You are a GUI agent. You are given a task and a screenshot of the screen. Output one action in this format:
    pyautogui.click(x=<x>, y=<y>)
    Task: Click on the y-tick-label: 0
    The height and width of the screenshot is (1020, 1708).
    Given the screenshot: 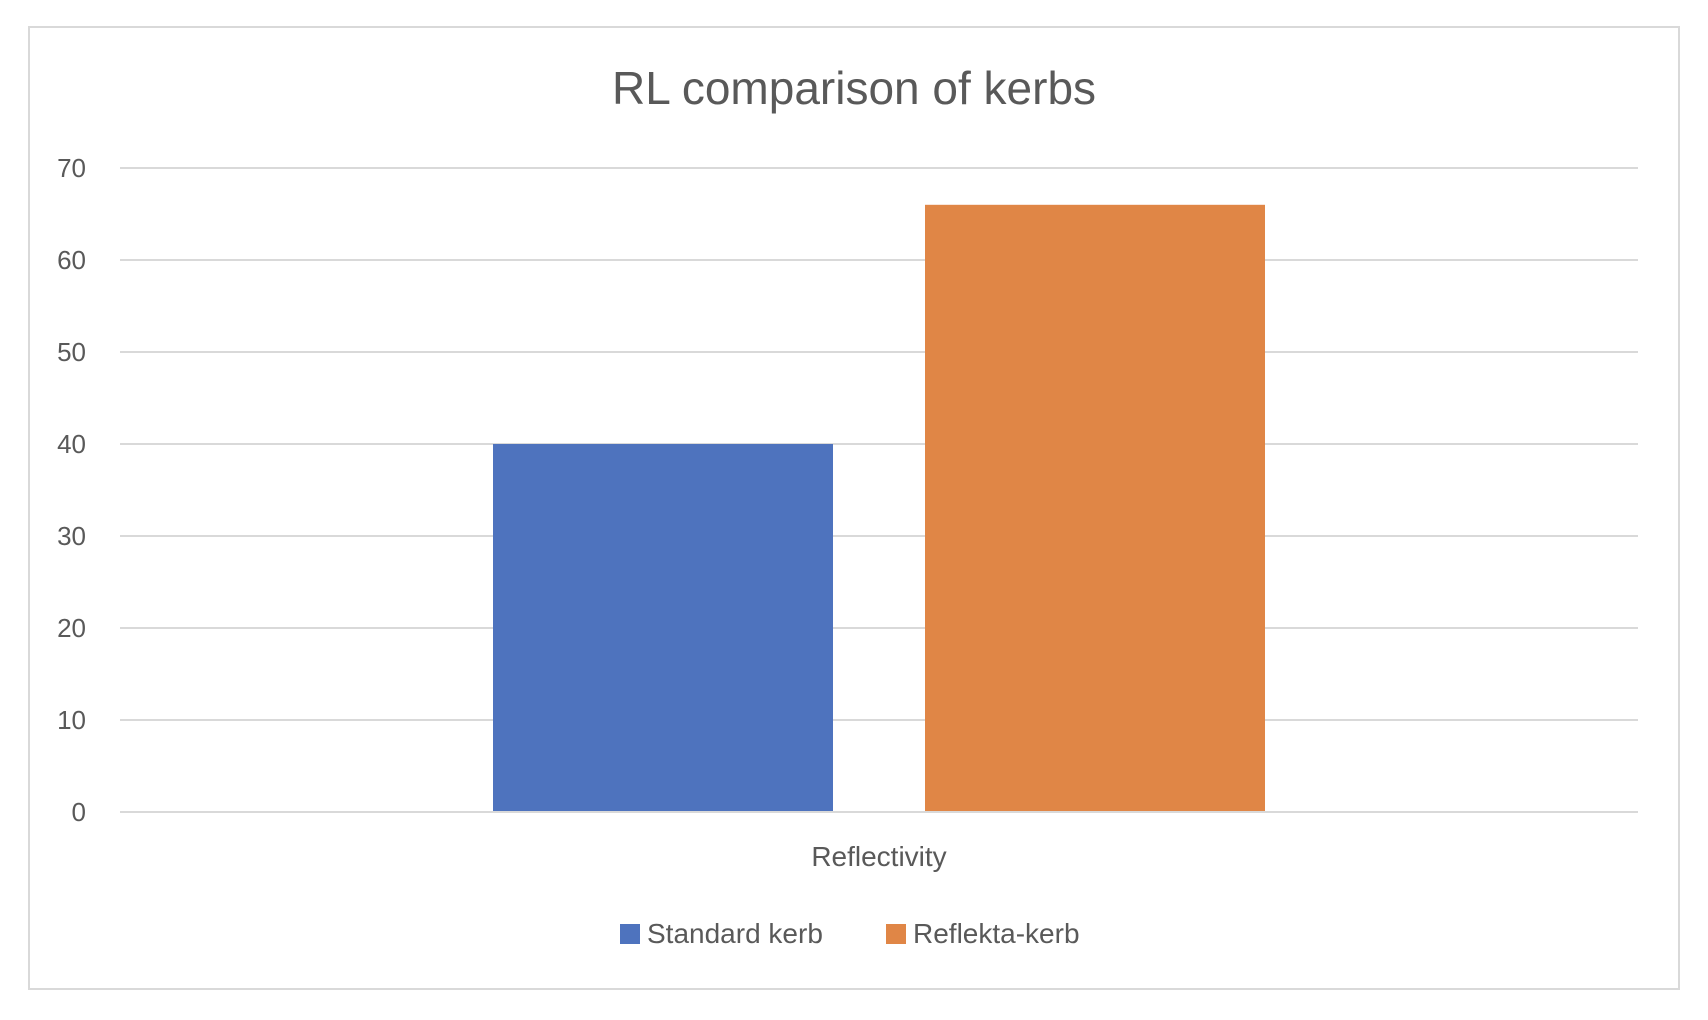 What is the action you would take?
    pyautogui.click(x=79, y=812)
    